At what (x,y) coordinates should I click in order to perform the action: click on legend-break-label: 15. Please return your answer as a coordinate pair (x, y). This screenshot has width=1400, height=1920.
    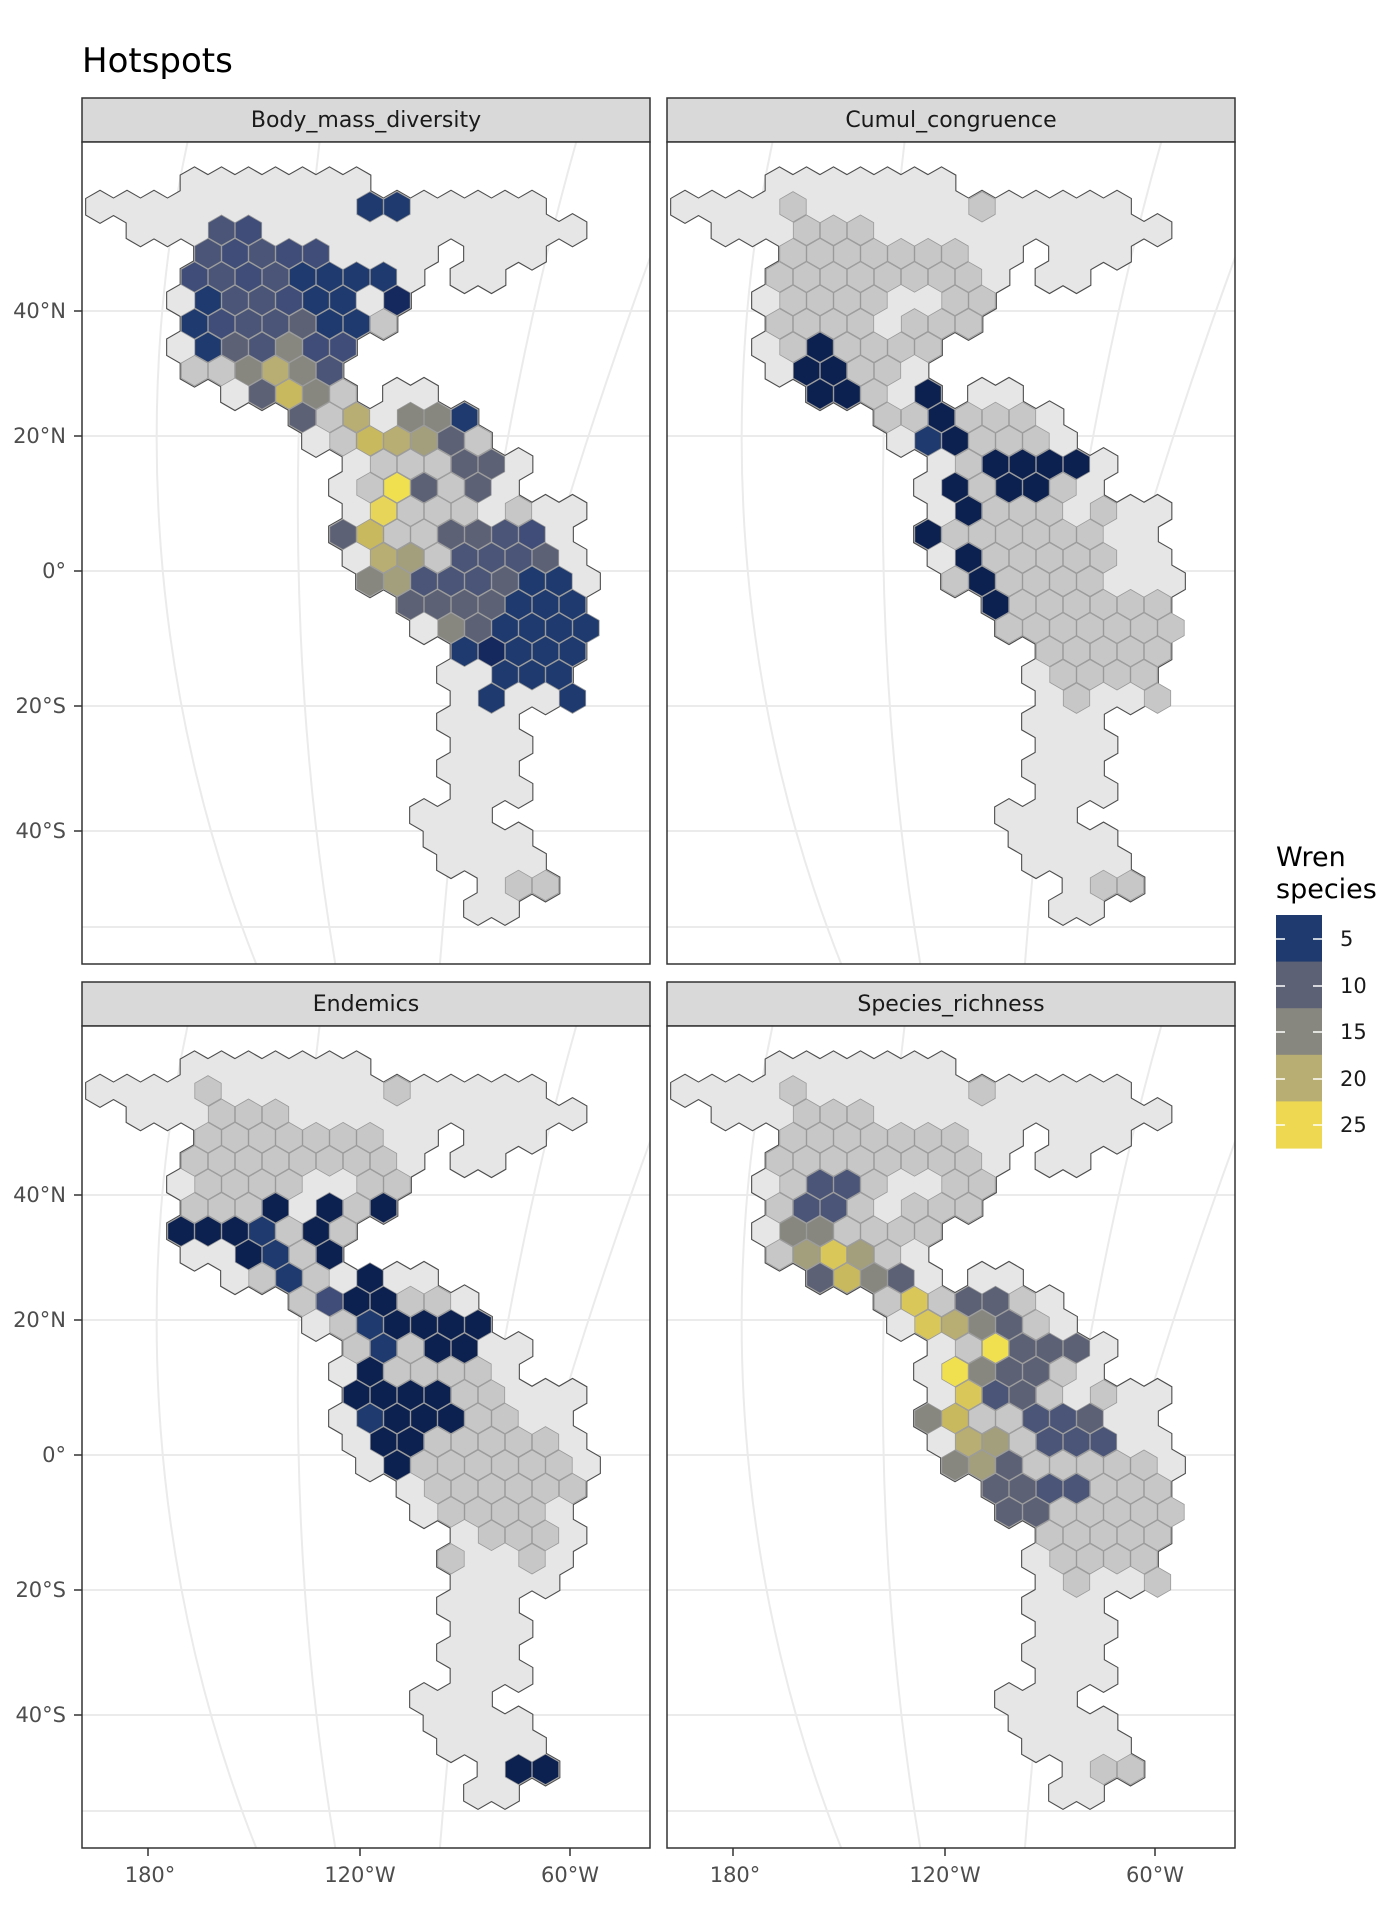
    Looking at the image, I should click on (1353, 1032).